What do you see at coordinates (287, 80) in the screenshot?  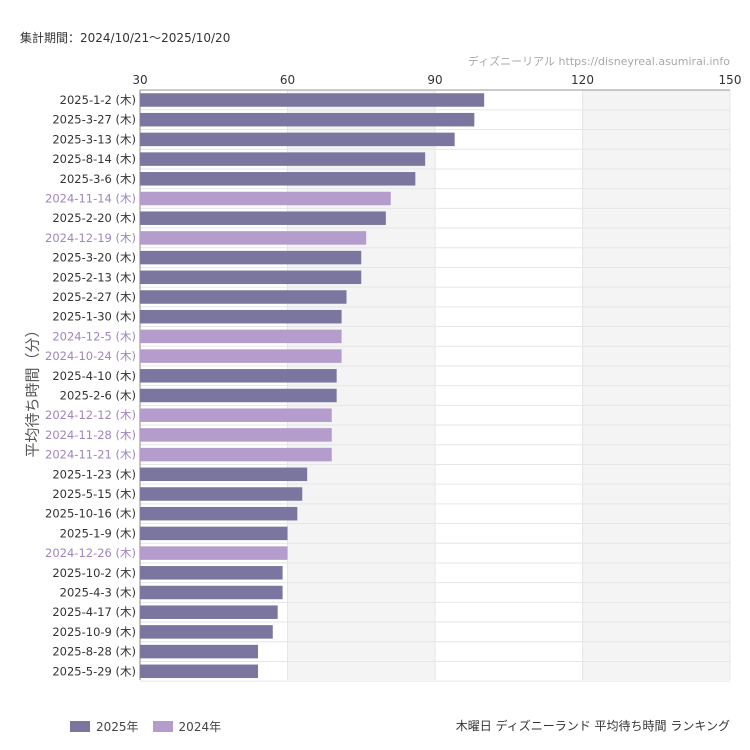 I see `x-tick-label: 60` at bounding box center [287, 80].